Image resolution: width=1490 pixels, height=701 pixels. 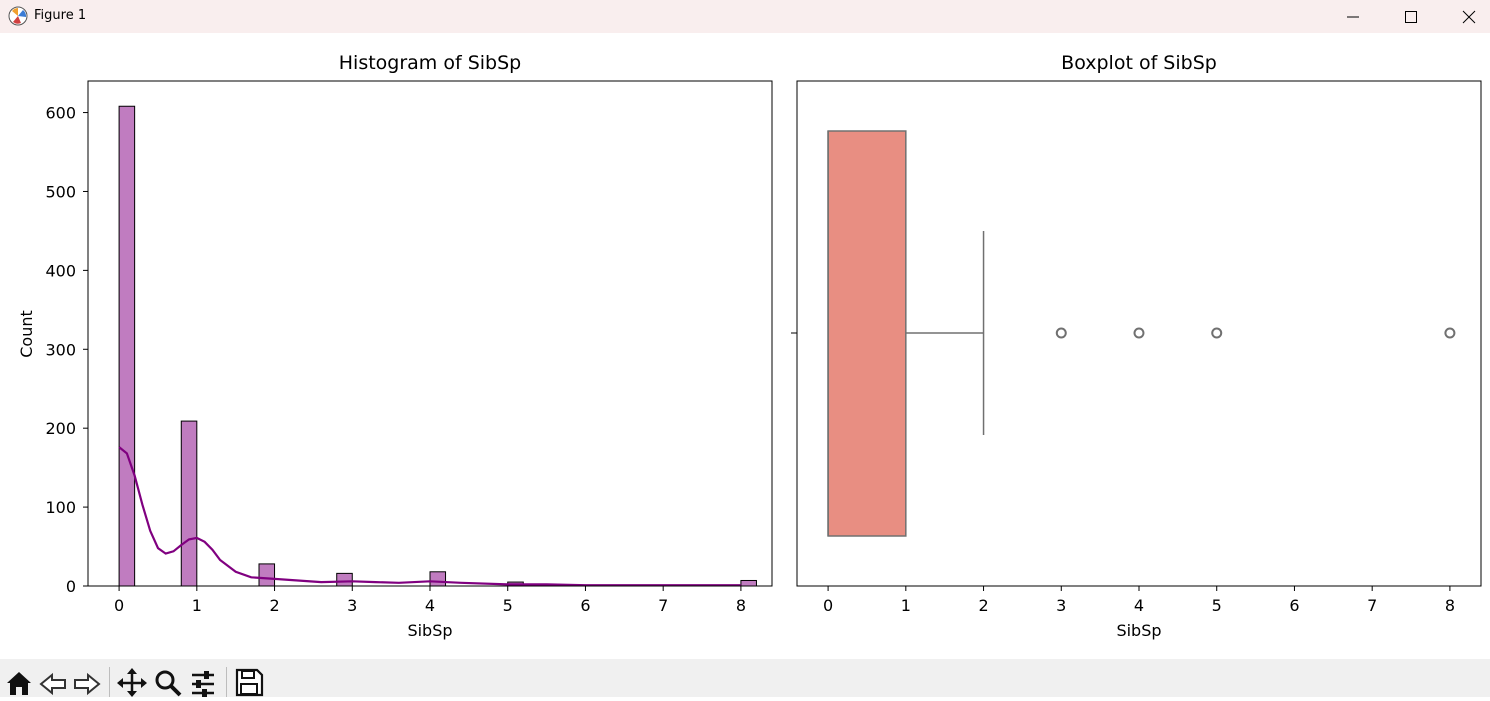 What do you see at coordinates (60, 191) in the screenshot?
I see `histogram-y-tick-label: 500` at bounding box center [60, 191].